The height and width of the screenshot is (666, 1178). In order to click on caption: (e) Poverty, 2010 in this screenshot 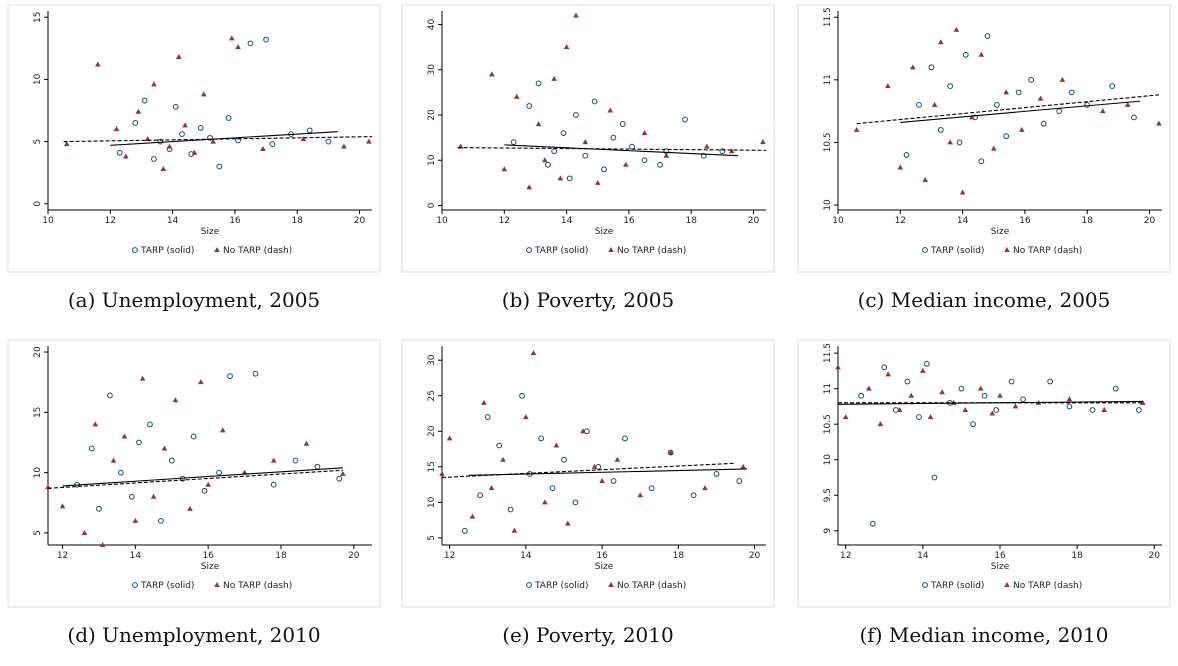, I will do `click(587, 635)`.